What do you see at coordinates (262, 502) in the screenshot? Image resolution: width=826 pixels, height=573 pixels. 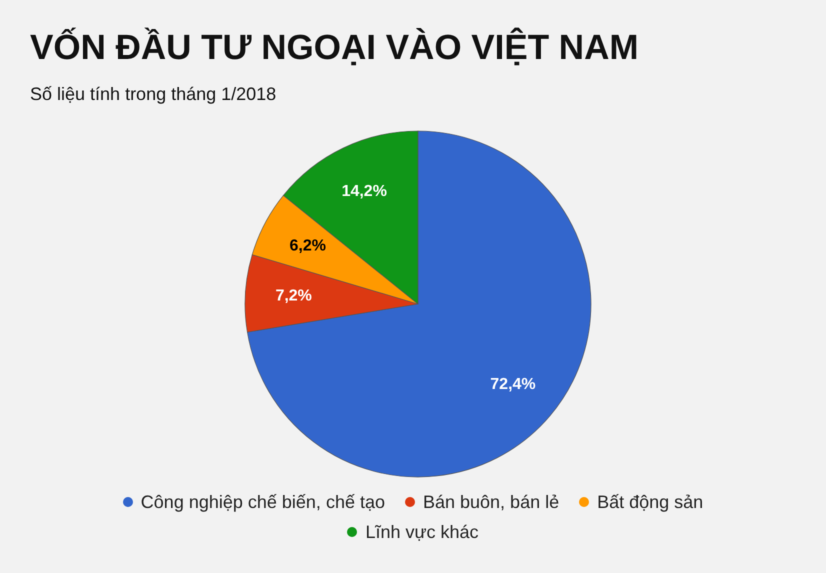 I see `legend-label: Công nghiệp chế biến, chế tạo` at bounding box center [262, 502].